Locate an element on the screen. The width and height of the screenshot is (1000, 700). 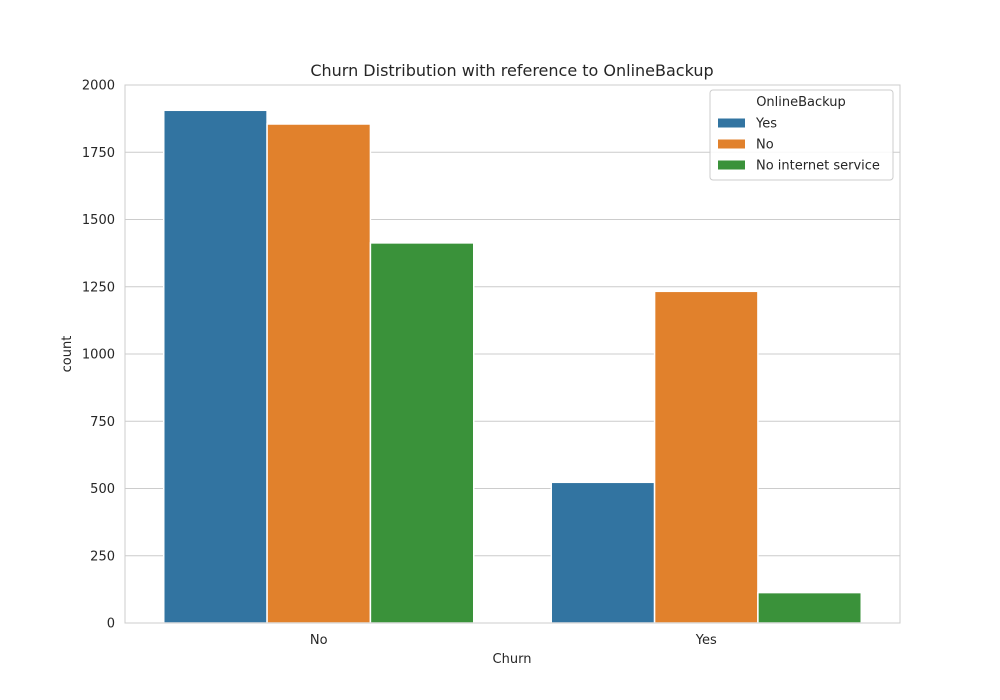
legend-label: No internet service is located at coordinates (818, 166).